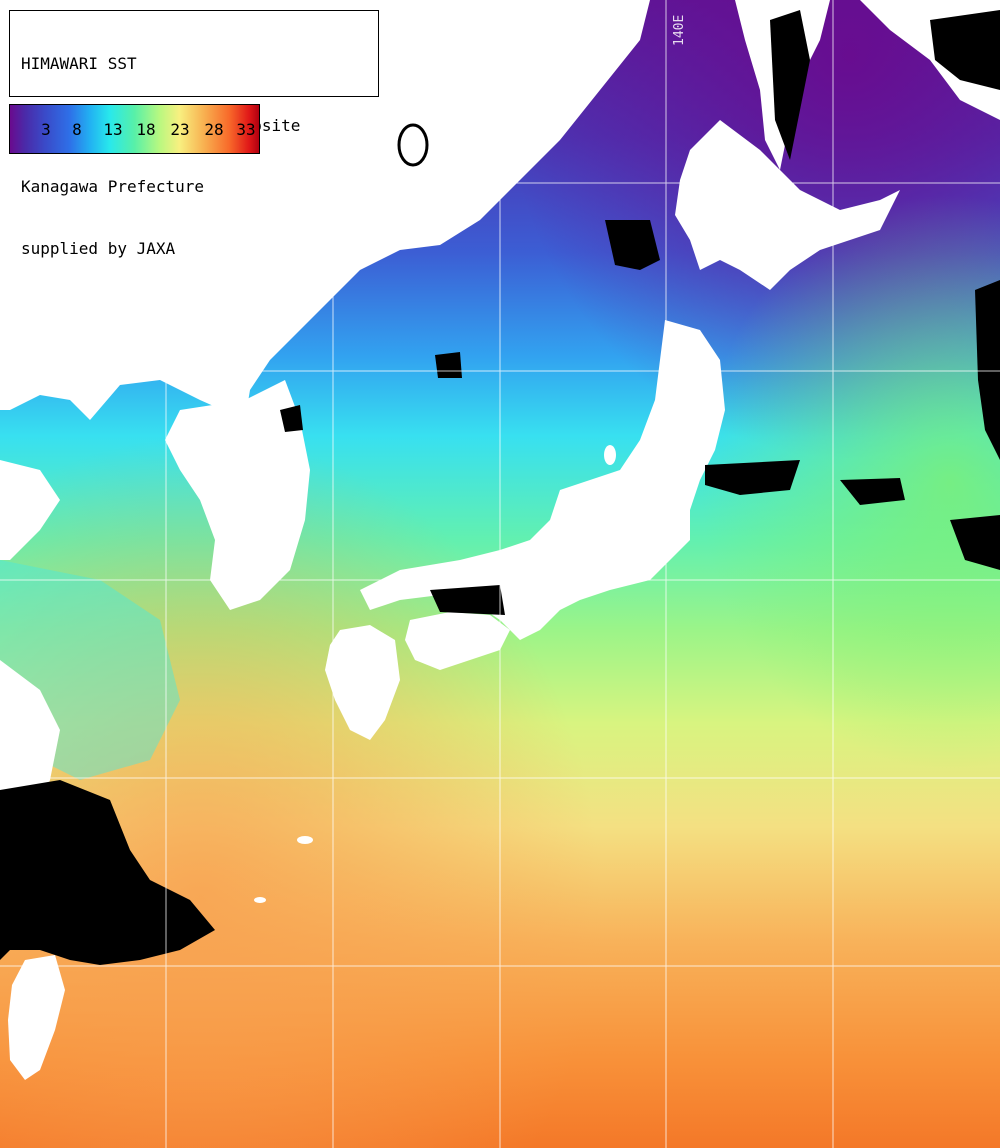  What do you see at coordinates (24, 359) in the screenshot?
I see `latitude-label: 40N` at bounding box center [24, 359].